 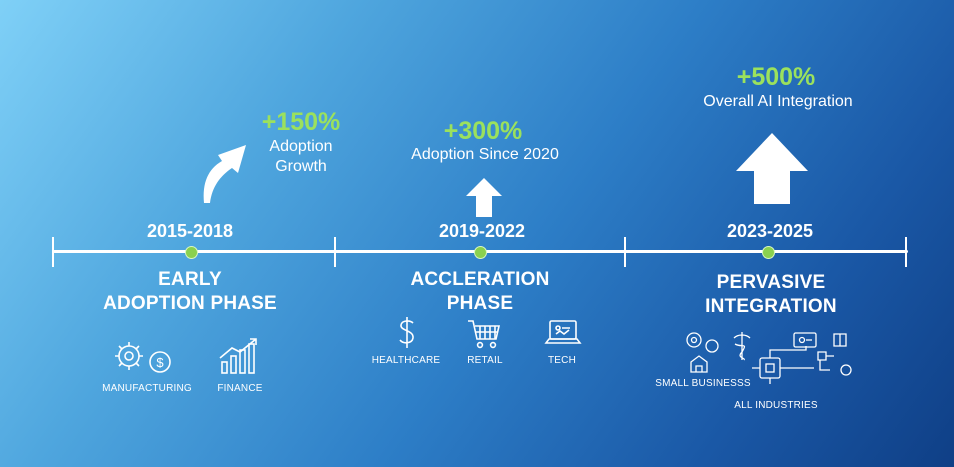 What do you see at coordinates (771, 282) in the screenshot?
I see `phase-title-3-line1: PERVASIVE` at bounding box center [771, 282].